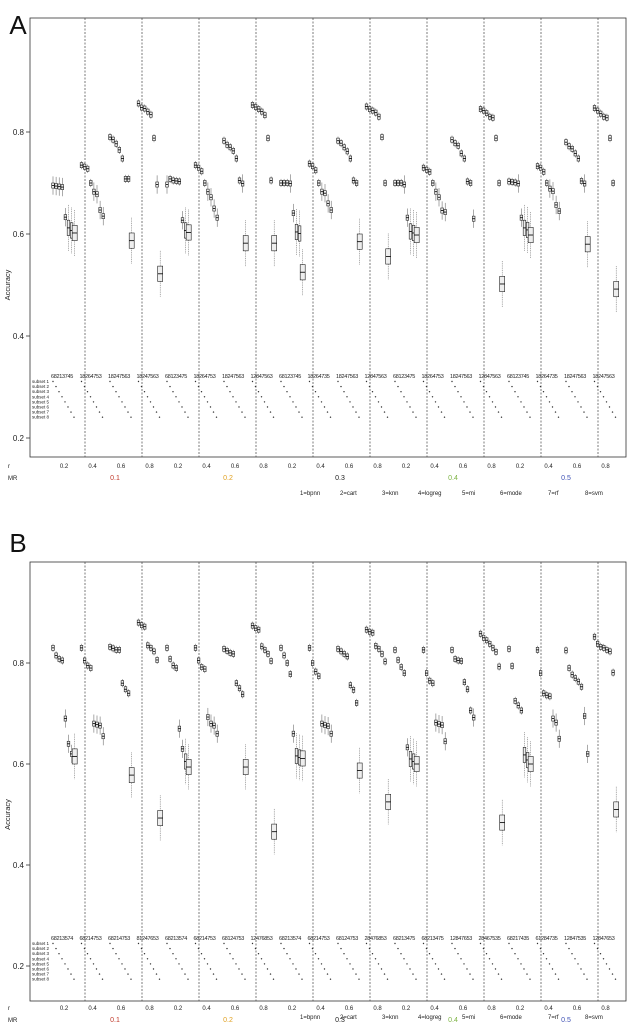  Describe the element at coordinates (453, 478) in the screenshot. I see `mr-value-label: 0.4` at that location.